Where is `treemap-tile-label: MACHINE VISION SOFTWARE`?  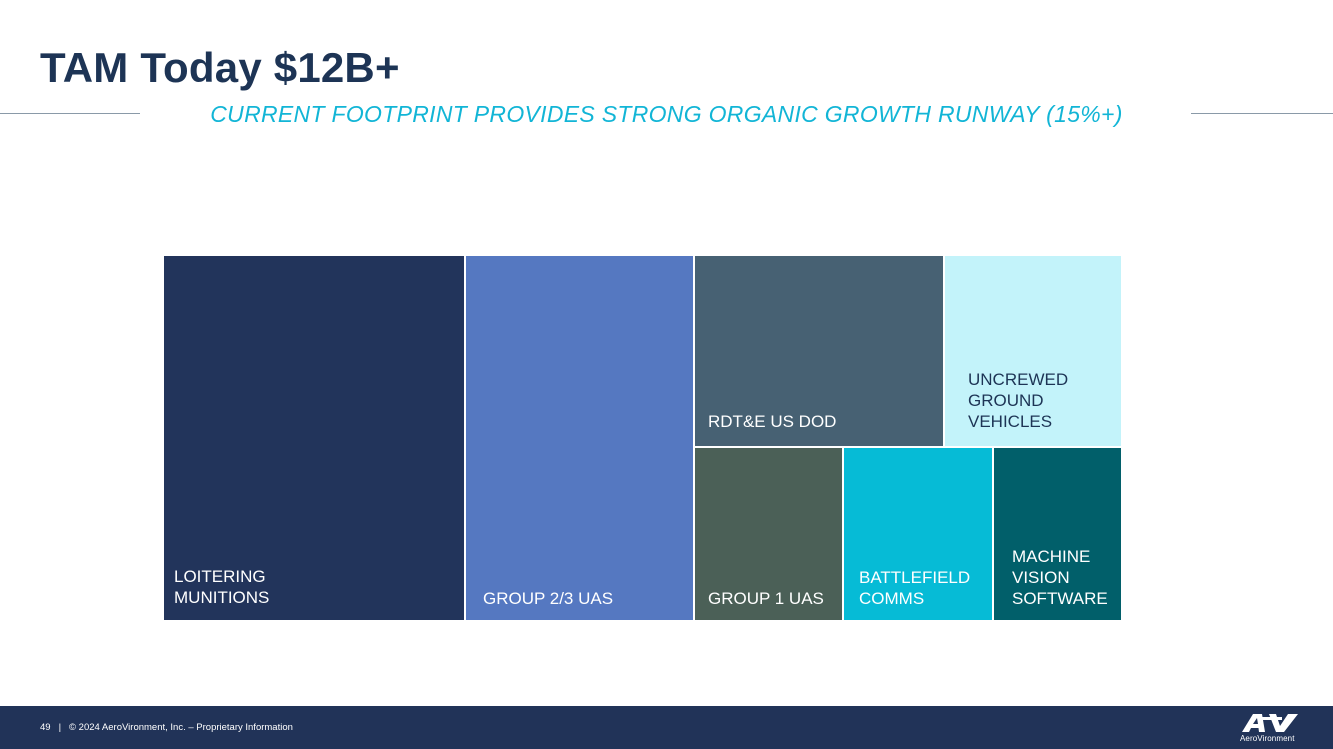
treemap-tile-label: MACHINE VISION SOFTWARE is located at coordinates (1060, 577).